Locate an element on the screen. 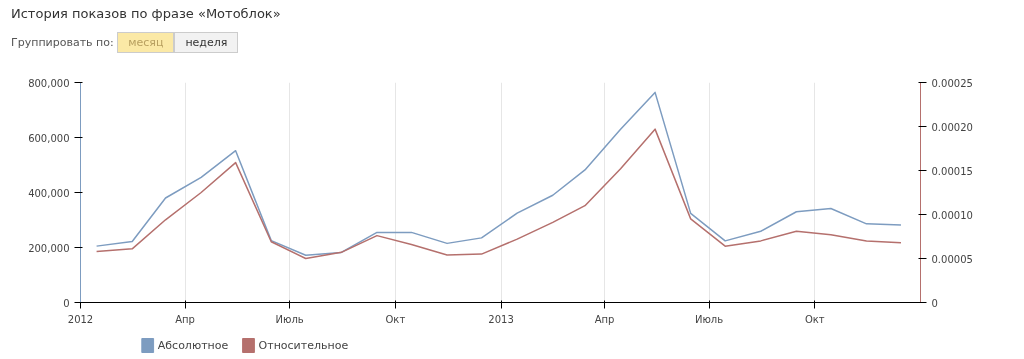 This screenshot has height=359, width=1024. y2-tick-label: 0.00025 is located at coordinates (952, 83).